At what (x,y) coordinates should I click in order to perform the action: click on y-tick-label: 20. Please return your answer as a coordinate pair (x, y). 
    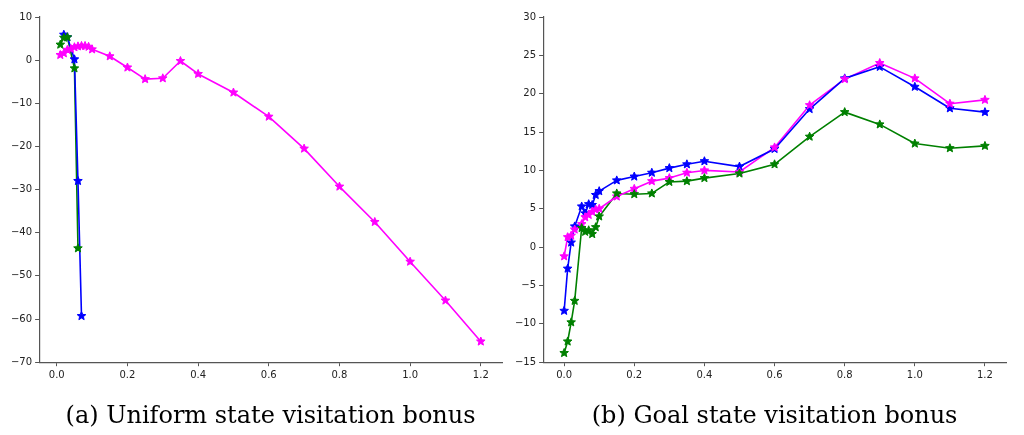
    Looking at the image, I should click on (530, 93).